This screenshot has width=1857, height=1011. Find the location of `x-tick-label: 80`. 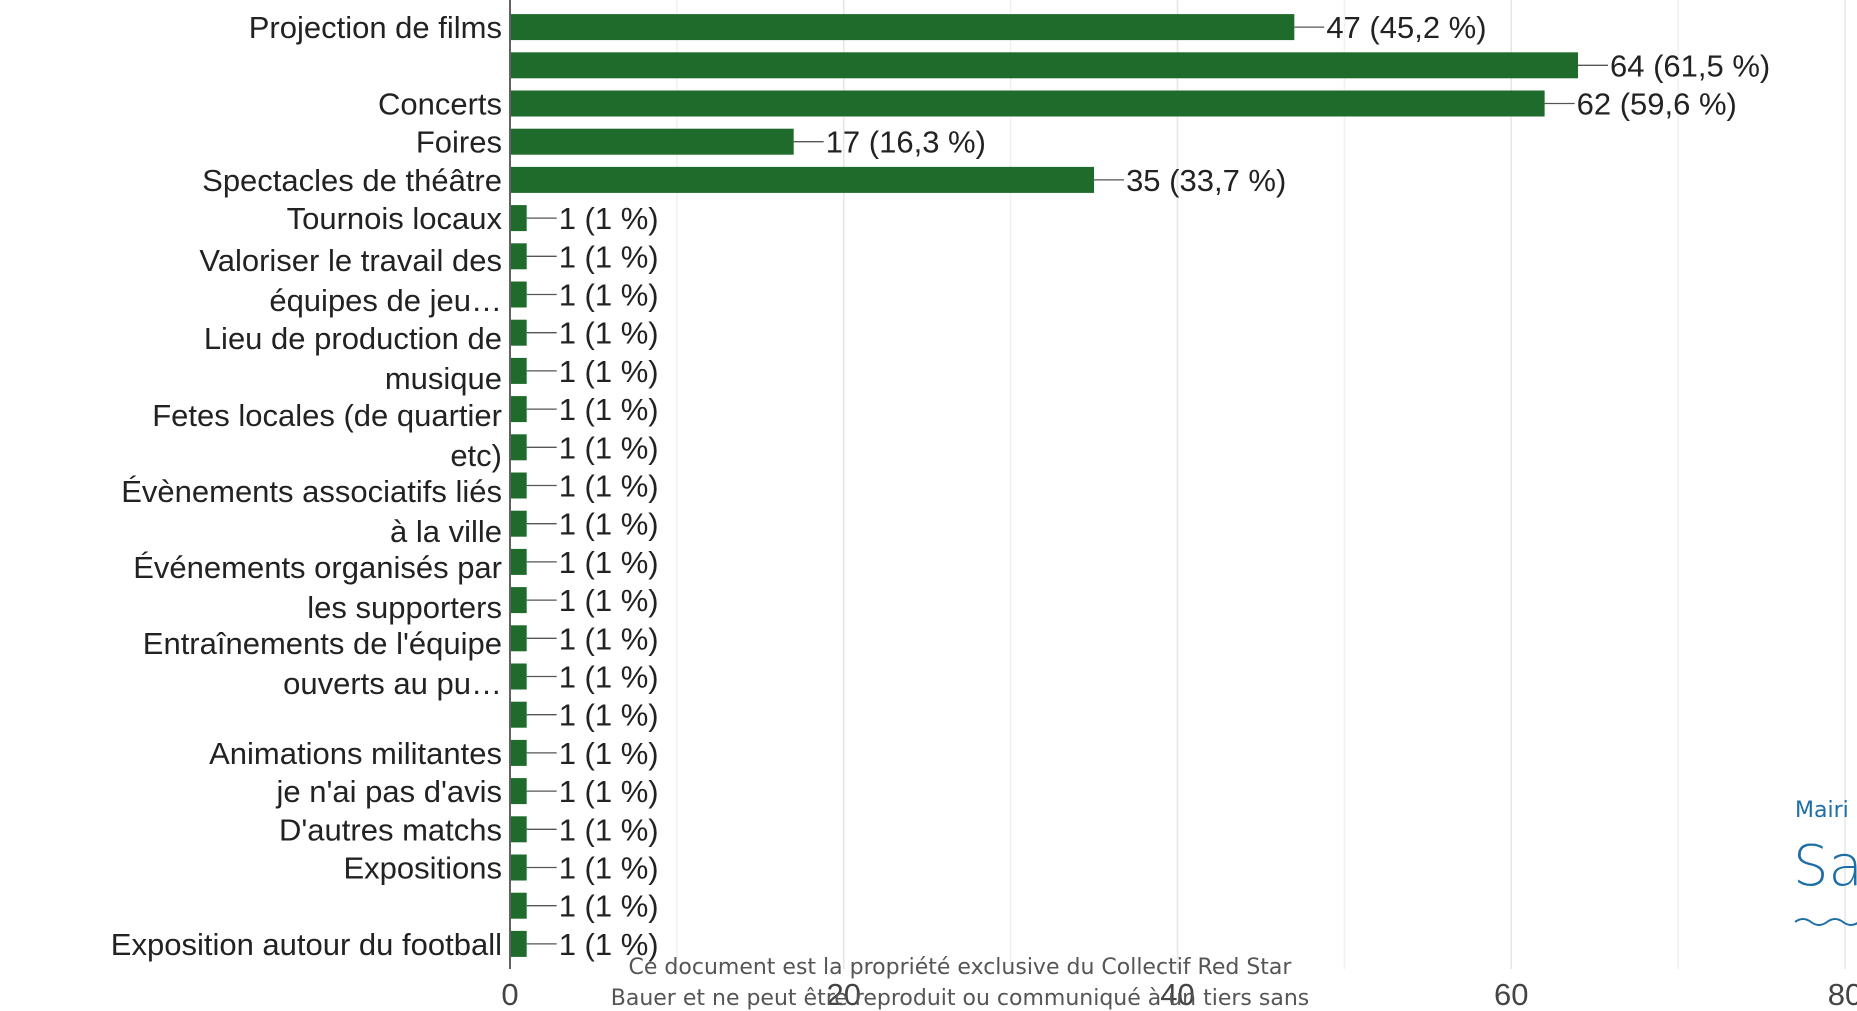

x-tick-label: 80 is located at coordinates (1842, 994).